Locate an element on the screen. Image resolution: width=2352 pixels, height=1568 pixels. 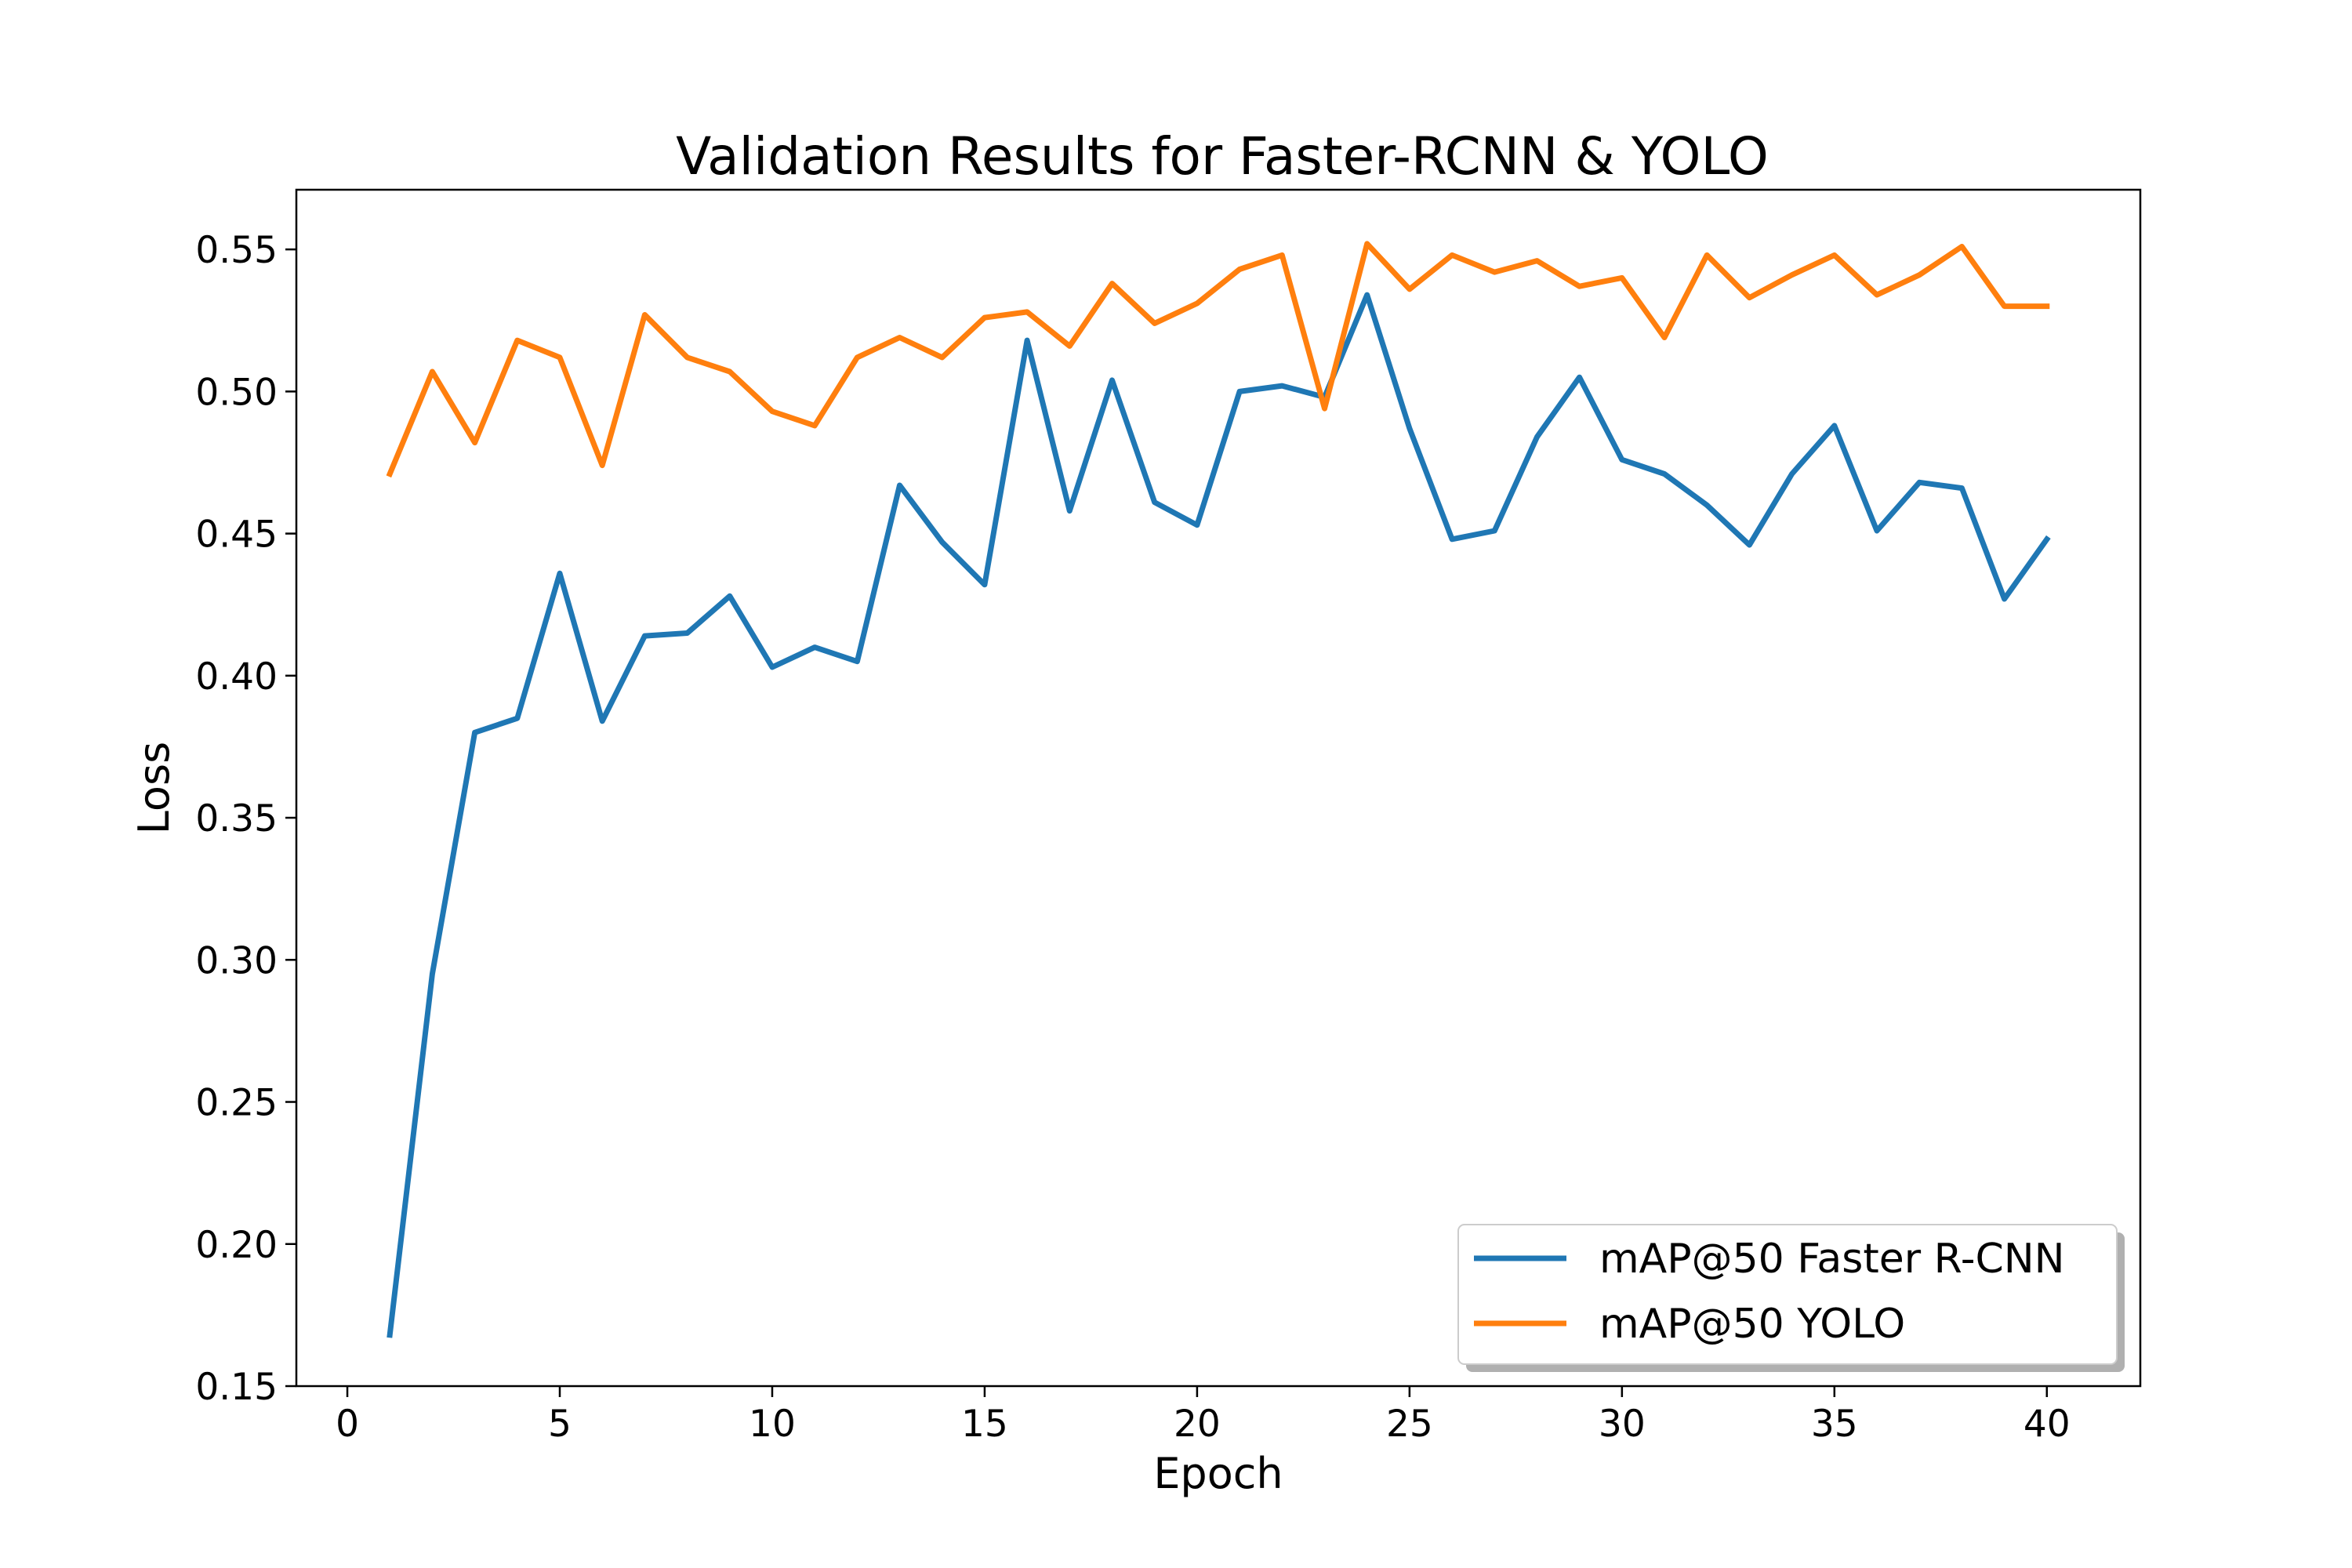
x-tick-label: 20 is located at coordinates (1197, 1424).